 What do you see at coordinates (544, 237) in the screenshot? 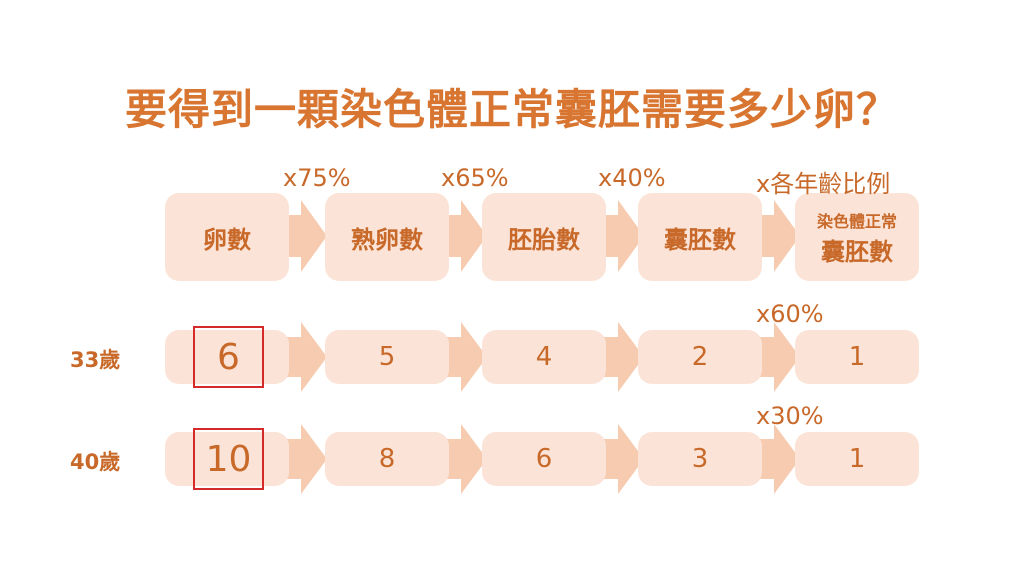
I see `header-box: 胚胎數` at bounding box center [544, 237].